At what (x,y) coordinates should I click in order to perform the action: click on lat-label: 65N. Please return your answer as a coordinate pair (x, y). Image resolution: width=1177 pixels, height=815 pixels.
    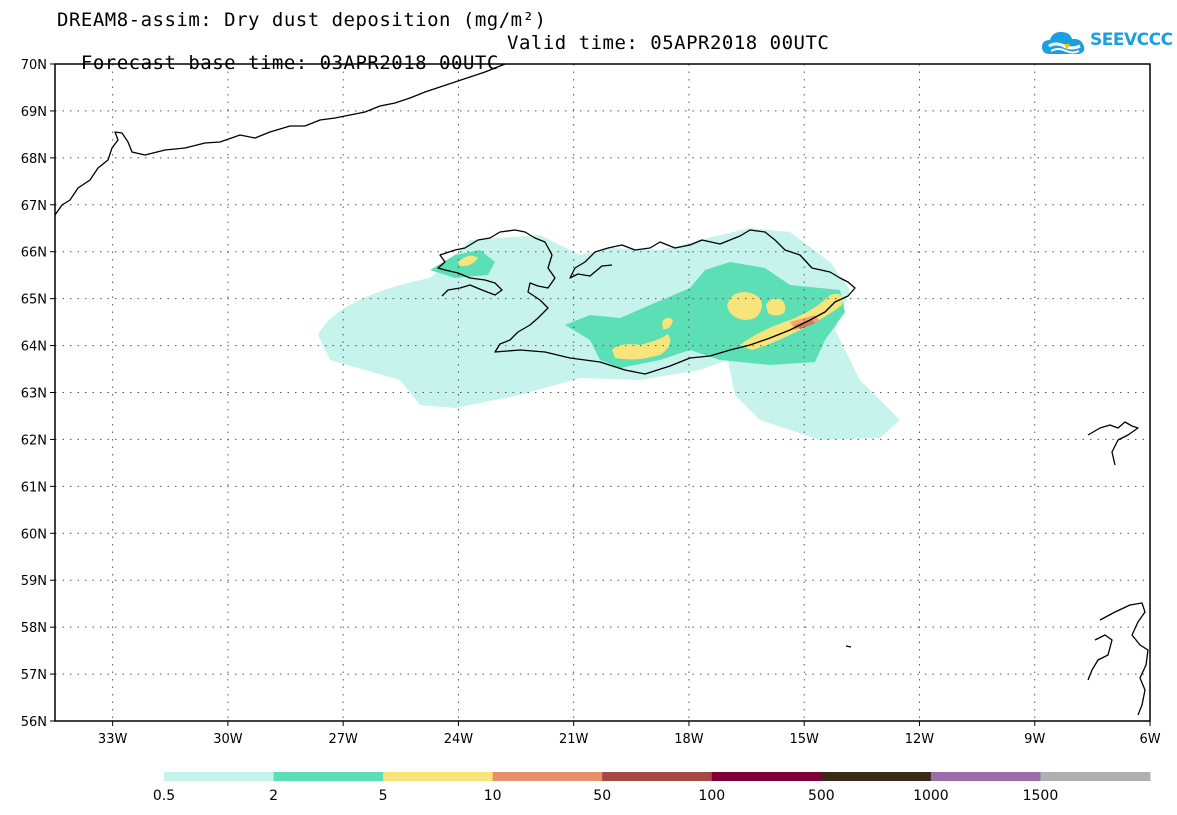
    Looking at the image, I should click on (34, 300).